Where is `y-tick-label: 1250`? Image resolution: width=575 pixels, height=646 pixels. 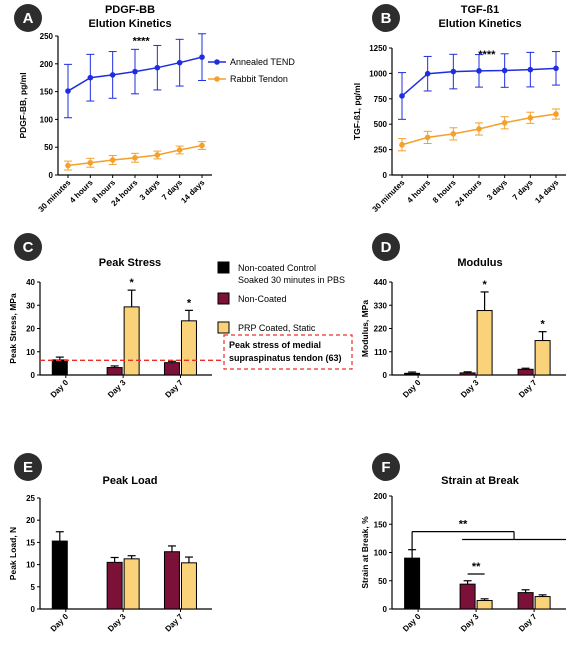
y-tick-label: 1250 is located at coordinates (378, 48).